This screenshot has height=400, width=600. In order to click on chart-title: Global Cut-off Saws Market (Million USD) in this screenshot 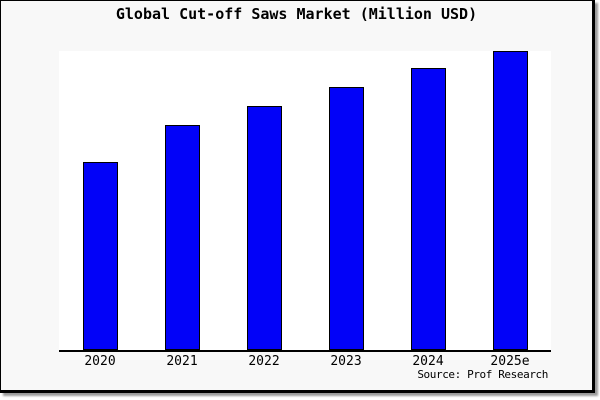, I will do `click(296, 14)`.